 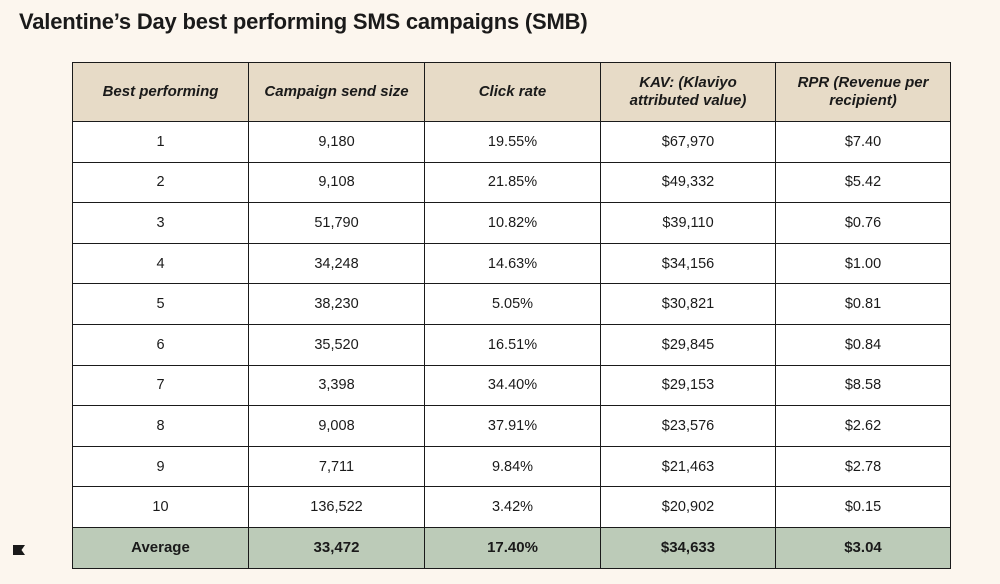 I want to click on kav-cell: $34,156, so click(x=688, y=263).